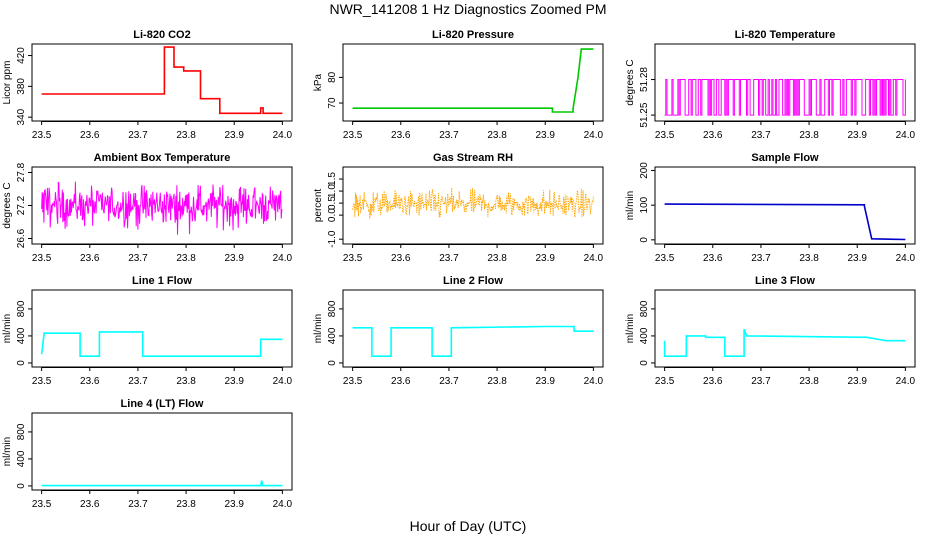  I want to click on y-tick-label: 70, so click(332, 103).